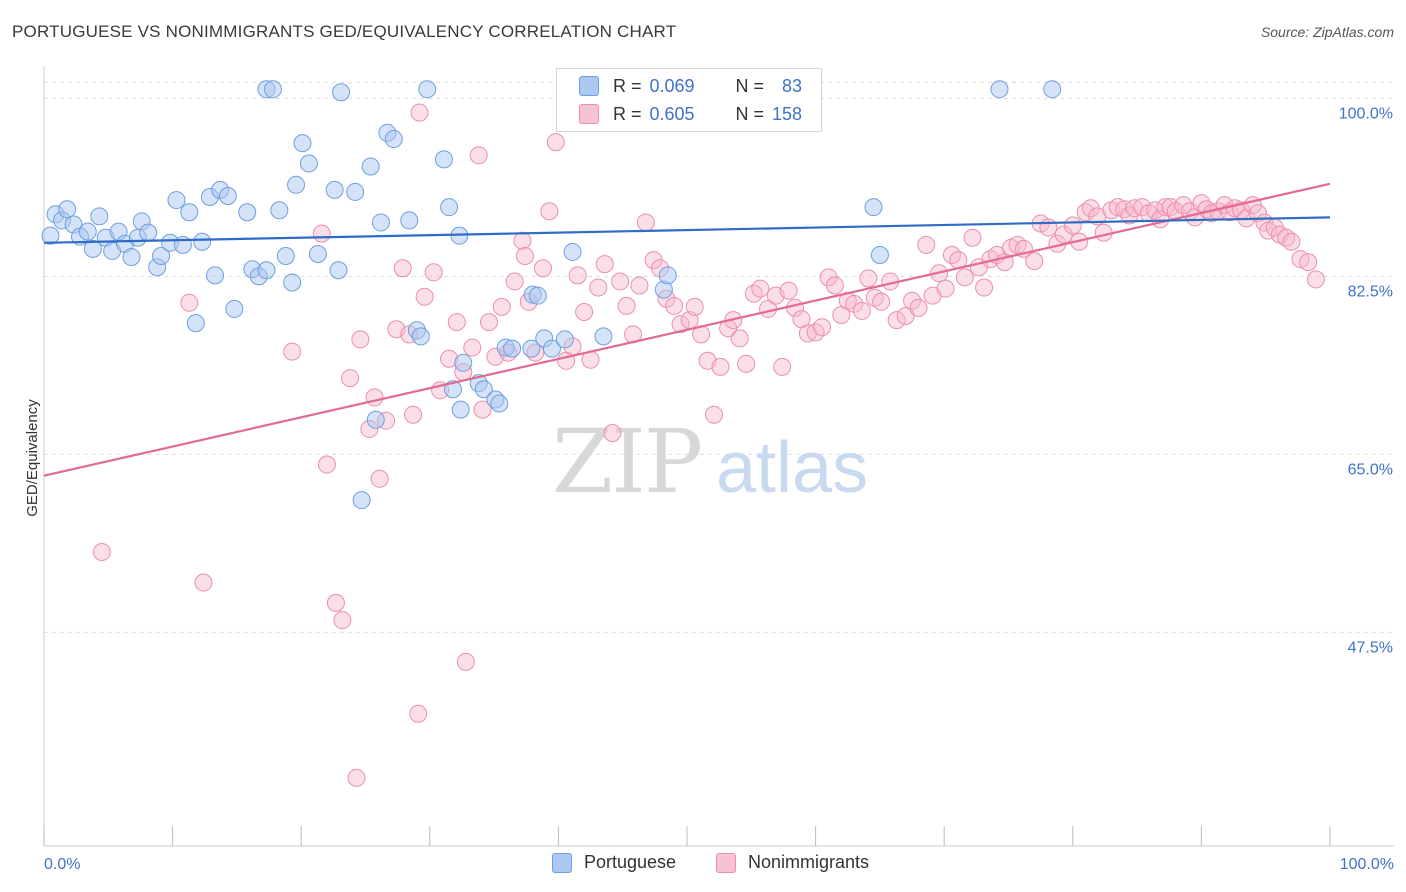  Describe the element at coordinates (1370, 291) in the screenshot. I see `y-tick-label: 82.5%` at that location.